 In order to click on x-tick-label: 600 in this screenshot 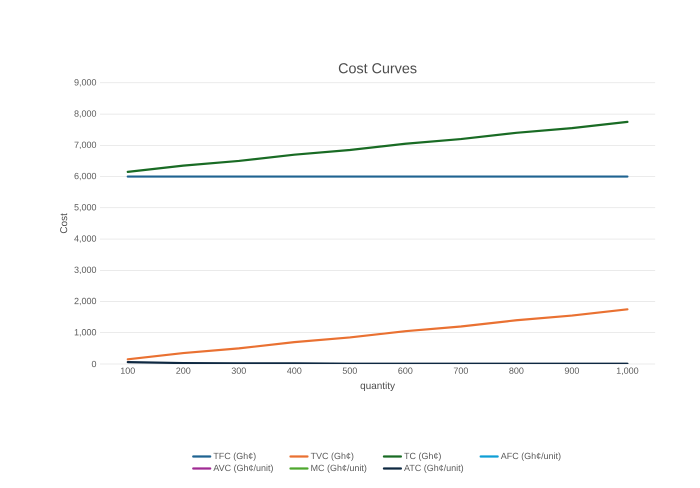, I will do `click(405, 371)`.